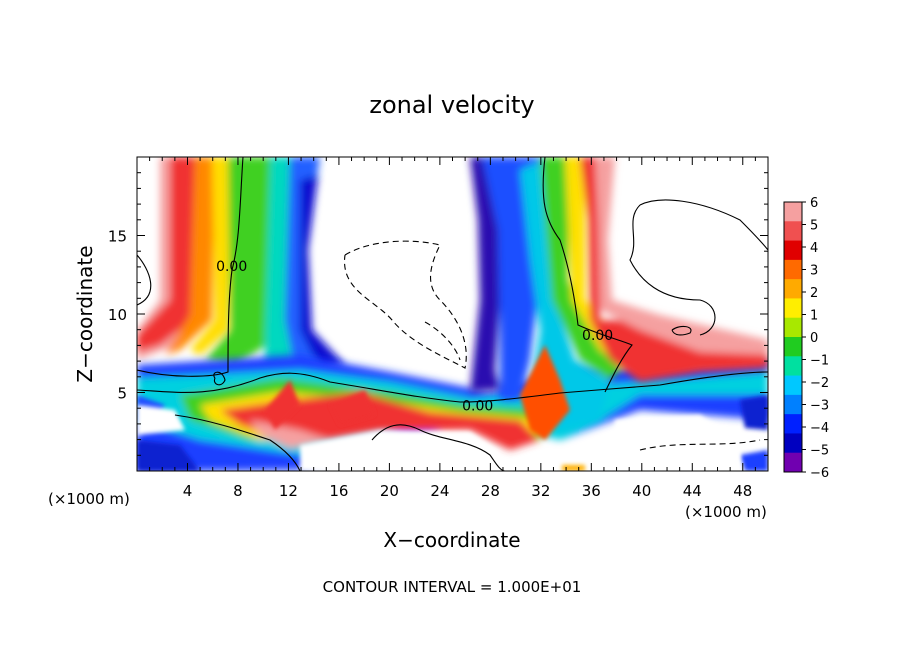  What do you see at coordinates (282, 405) in the screenshot?
I see `left-spike-red` at bounding box center [282, 405].